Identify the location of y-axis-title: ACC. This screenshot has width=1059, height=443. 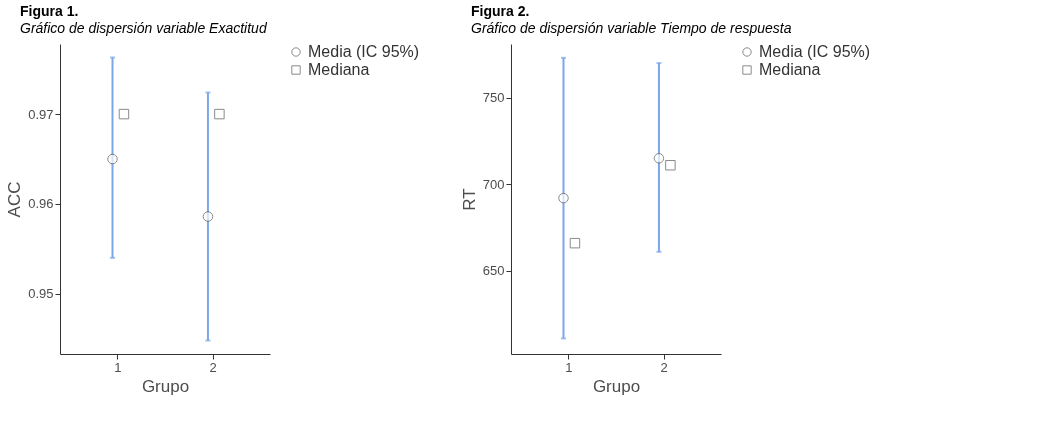
(15, 199).